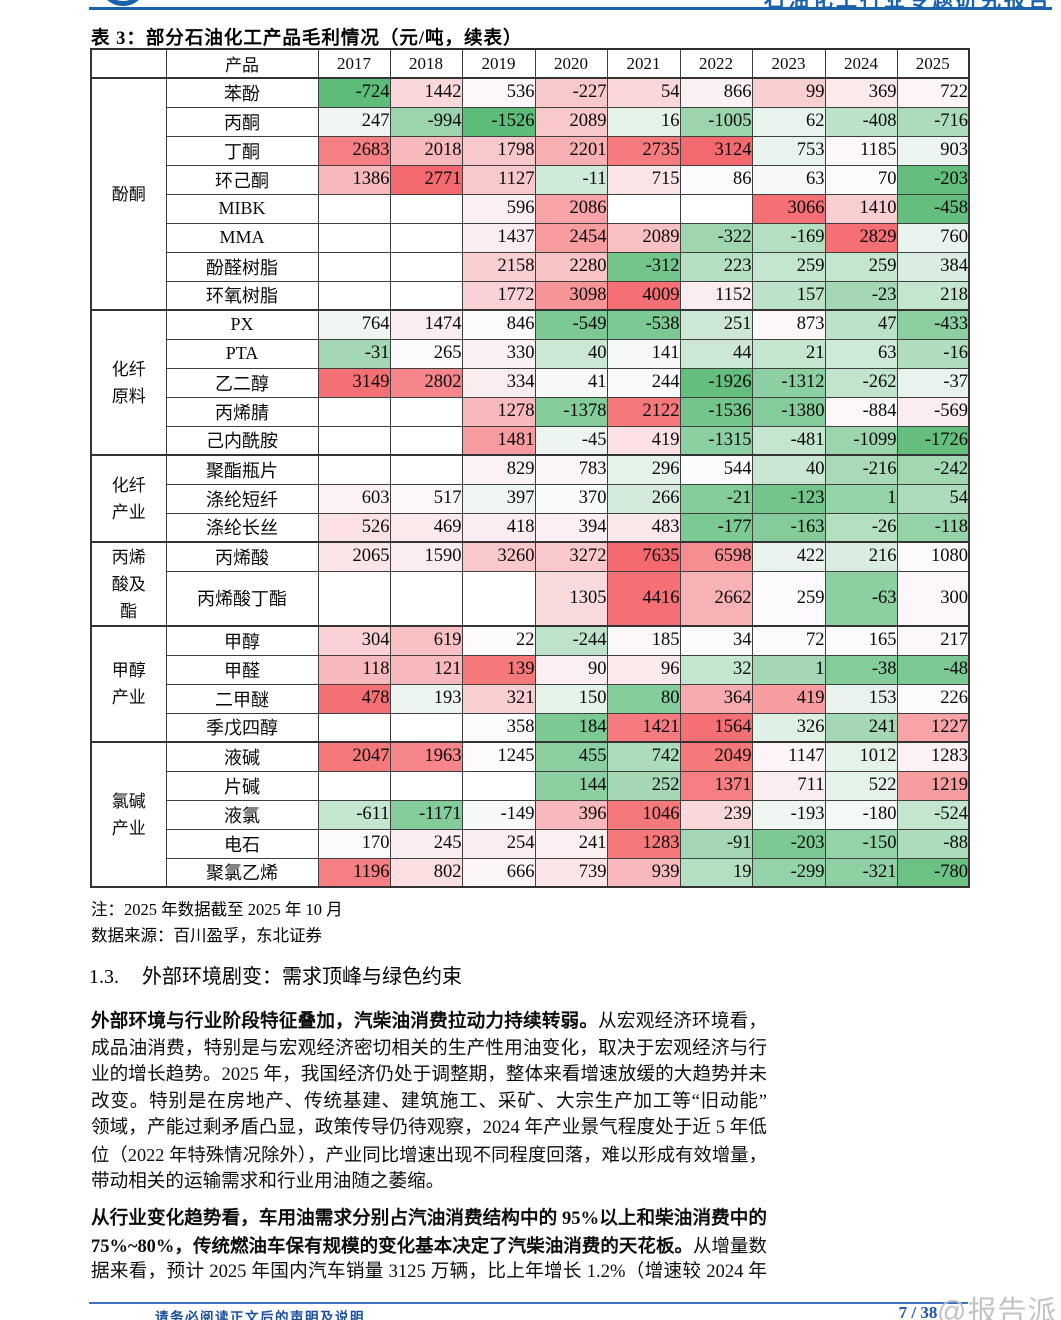  I want to click on value-cell: -1171, so click(426, 814).